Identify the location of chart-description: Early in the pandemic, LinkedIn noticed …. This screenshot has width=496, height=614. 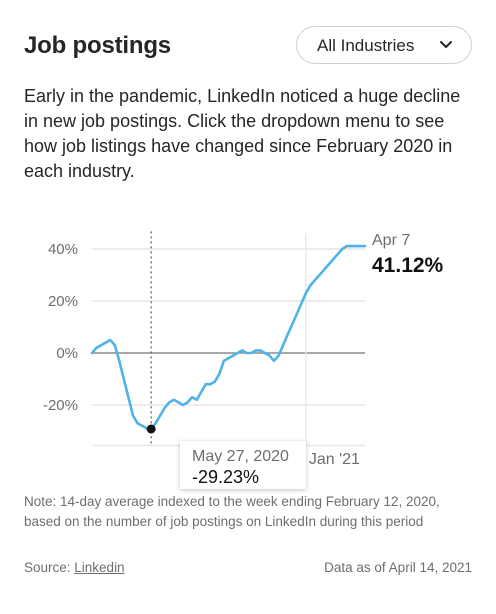
(242, 133).